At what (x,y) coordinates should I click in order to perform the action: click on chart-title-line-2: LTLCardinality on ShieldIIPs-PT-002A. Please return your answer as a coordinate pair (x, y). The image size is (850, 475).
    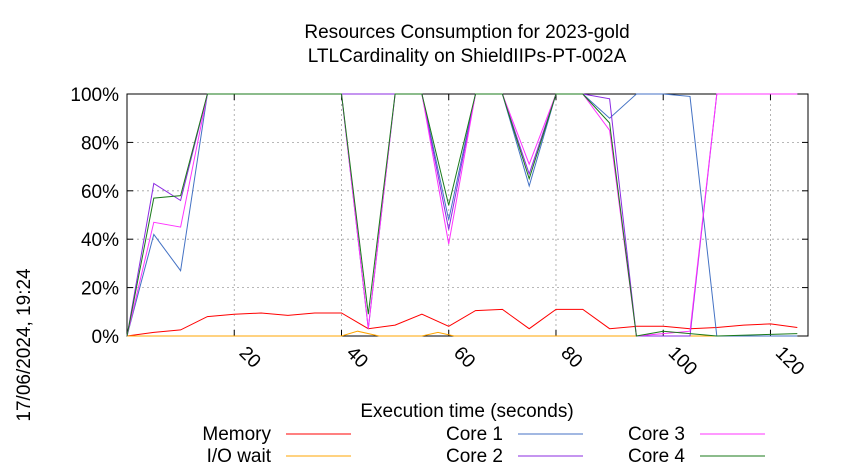
    Looking at the image, I should click on (467, 56).